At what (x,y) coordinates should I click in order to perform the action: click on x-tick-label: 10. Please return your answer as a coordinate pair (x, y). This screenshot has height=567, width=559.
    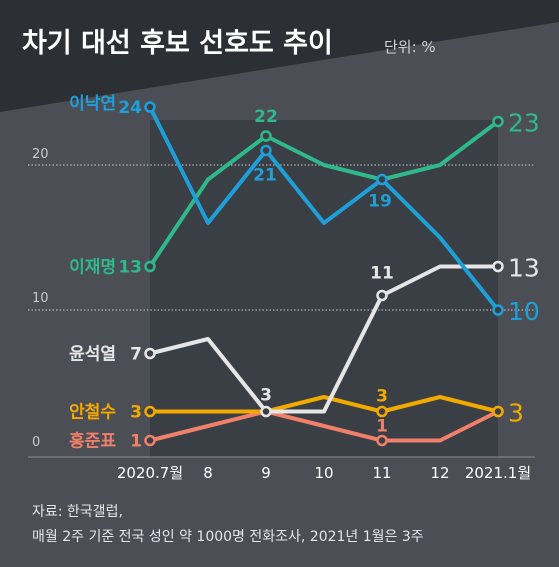
    Looking at the image, I should click on (323, 473).